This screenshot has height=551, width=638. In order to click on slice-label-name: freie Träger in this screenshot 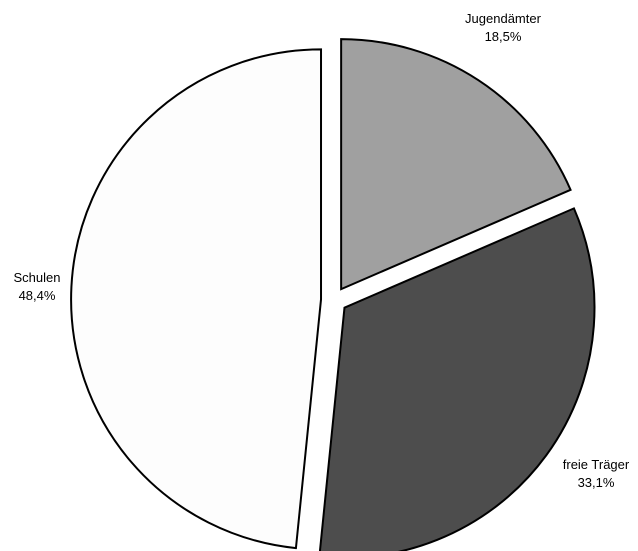, I will do `click(596, 464)`.